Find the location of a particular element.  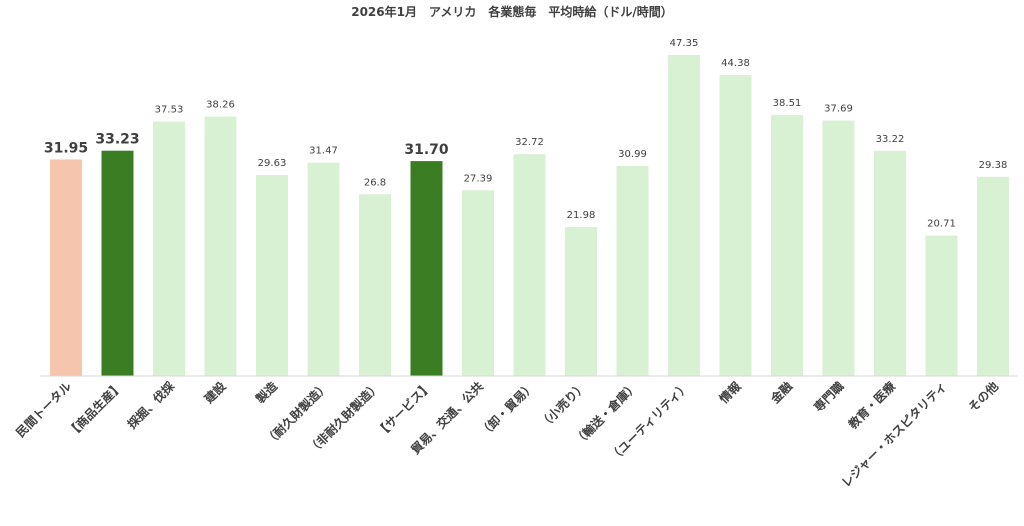

value-label-16: 33.22 is located at coordinates (890, 139).